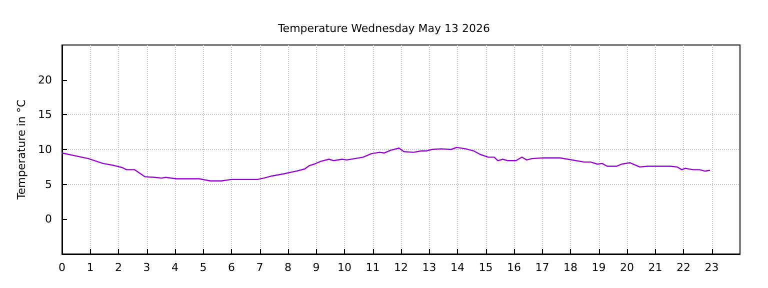 Image resolution: width=768 pixels, height=288 pixels. I want to click on x-tick-label: 18, so click(571, 267).